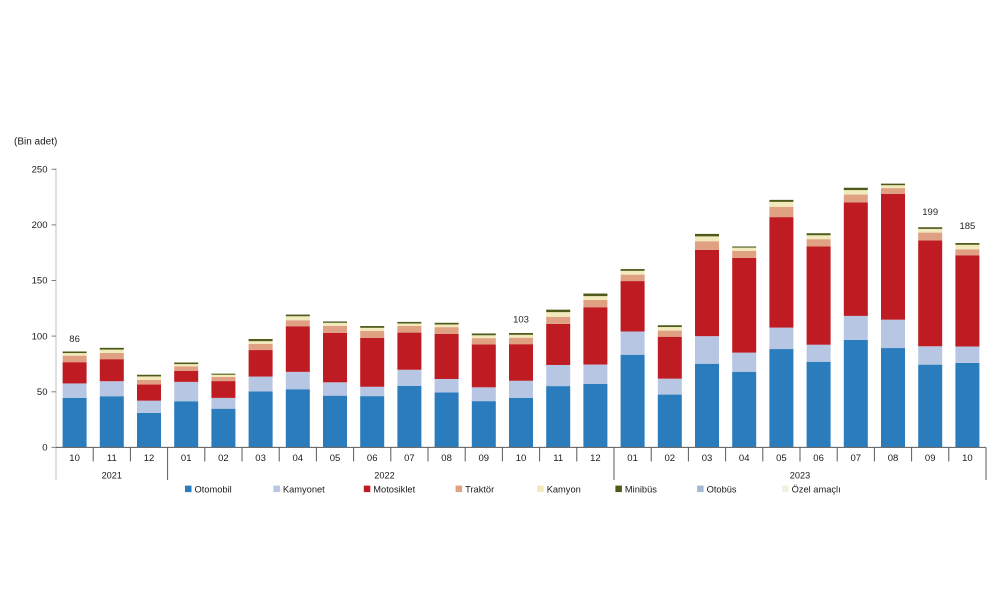 The width and height of the screenshot is (1000, 598). I want to click on svg-text: 199, so click(930, 212).